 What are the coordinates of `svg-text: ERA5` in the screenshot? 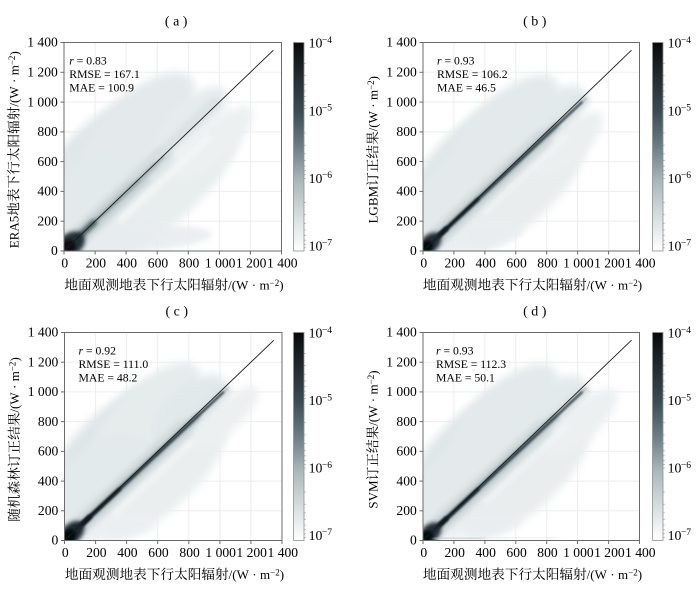 It's located at (14, 232).